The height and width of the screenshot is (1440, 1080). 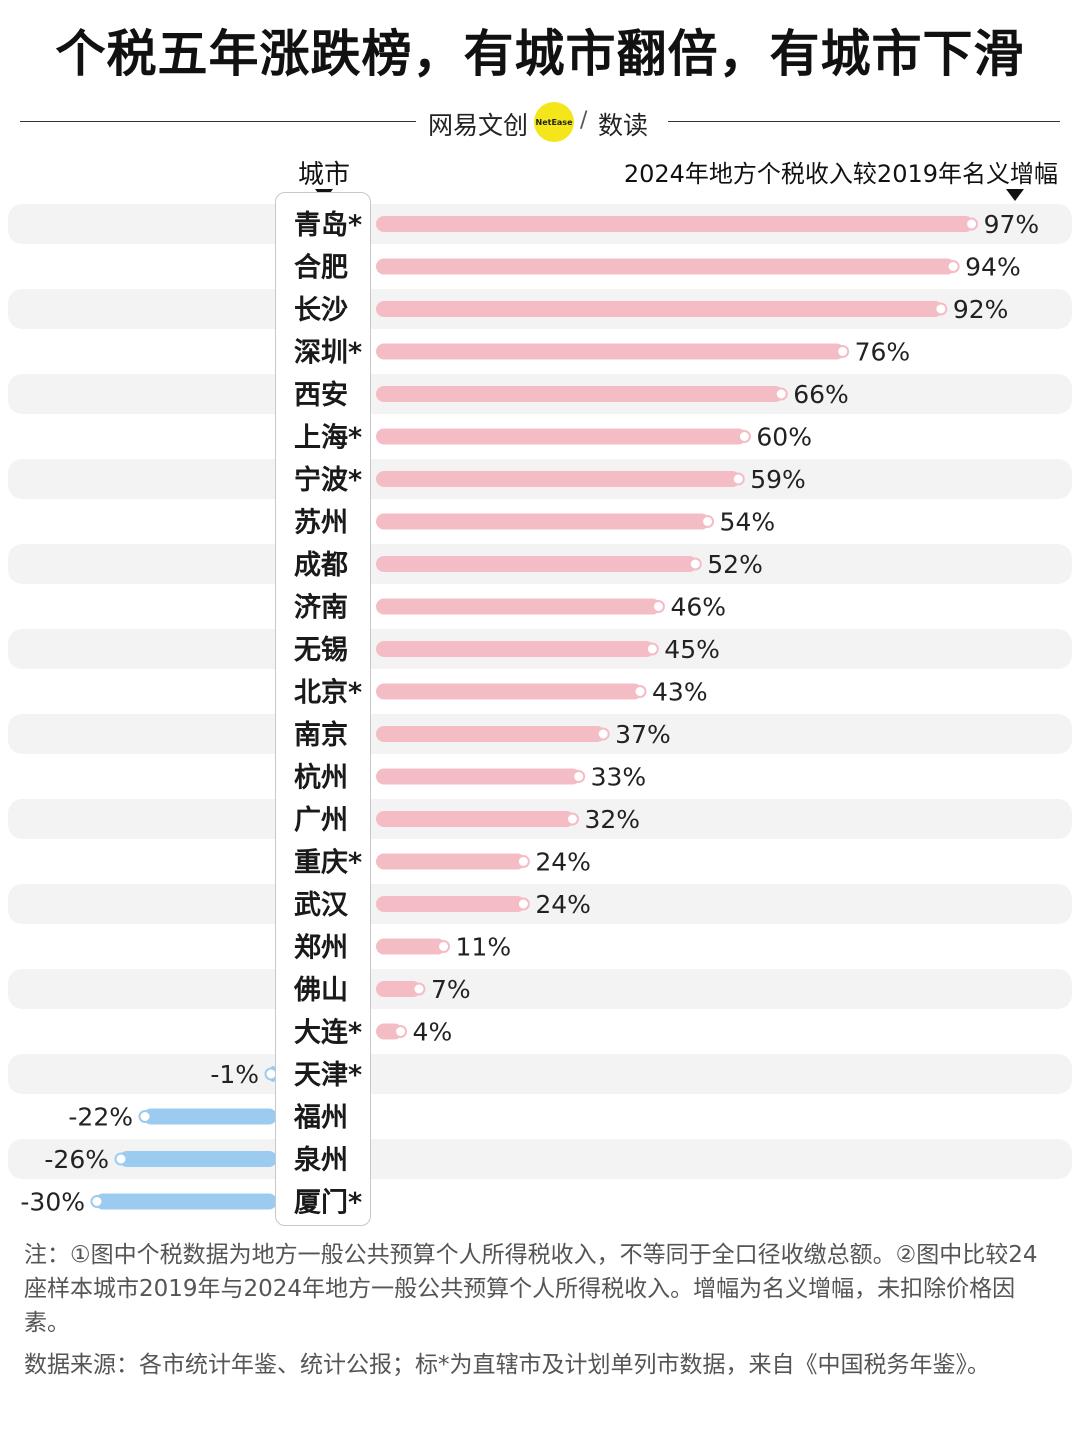 What do you see at coordinates (554, 122) in the screenshot?
I see `brand-dot-icon: NetEase` at bounding box center [554, 122].